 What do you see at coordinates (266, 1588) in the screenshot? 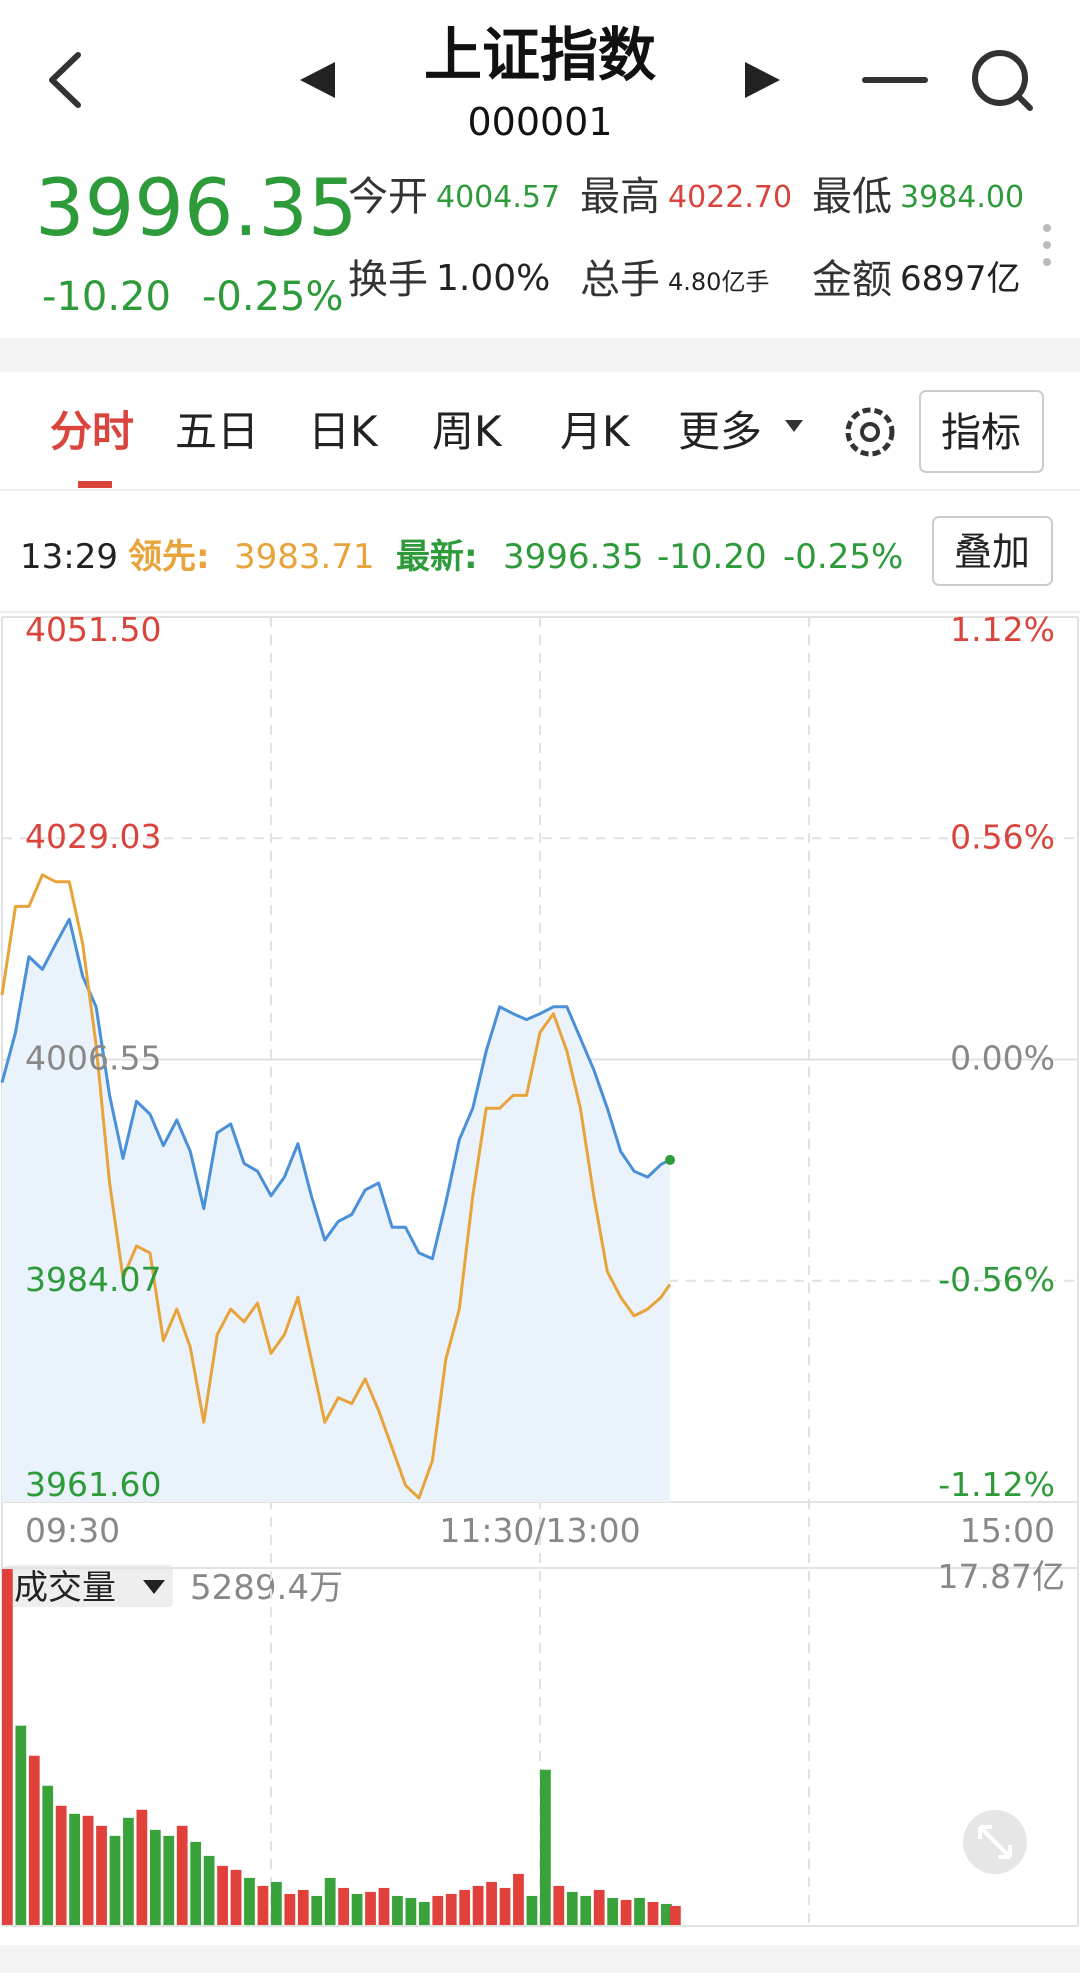
I see `volume-current: 5289.4万` at bounding box center [266, 1588].